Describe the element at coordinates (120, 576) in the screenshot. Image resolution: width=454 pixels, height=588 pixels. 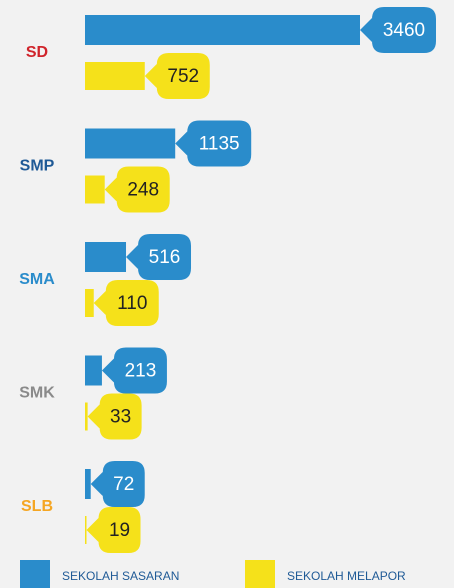
I see `legend-label: SEKOLAH SASARAN` at that location.